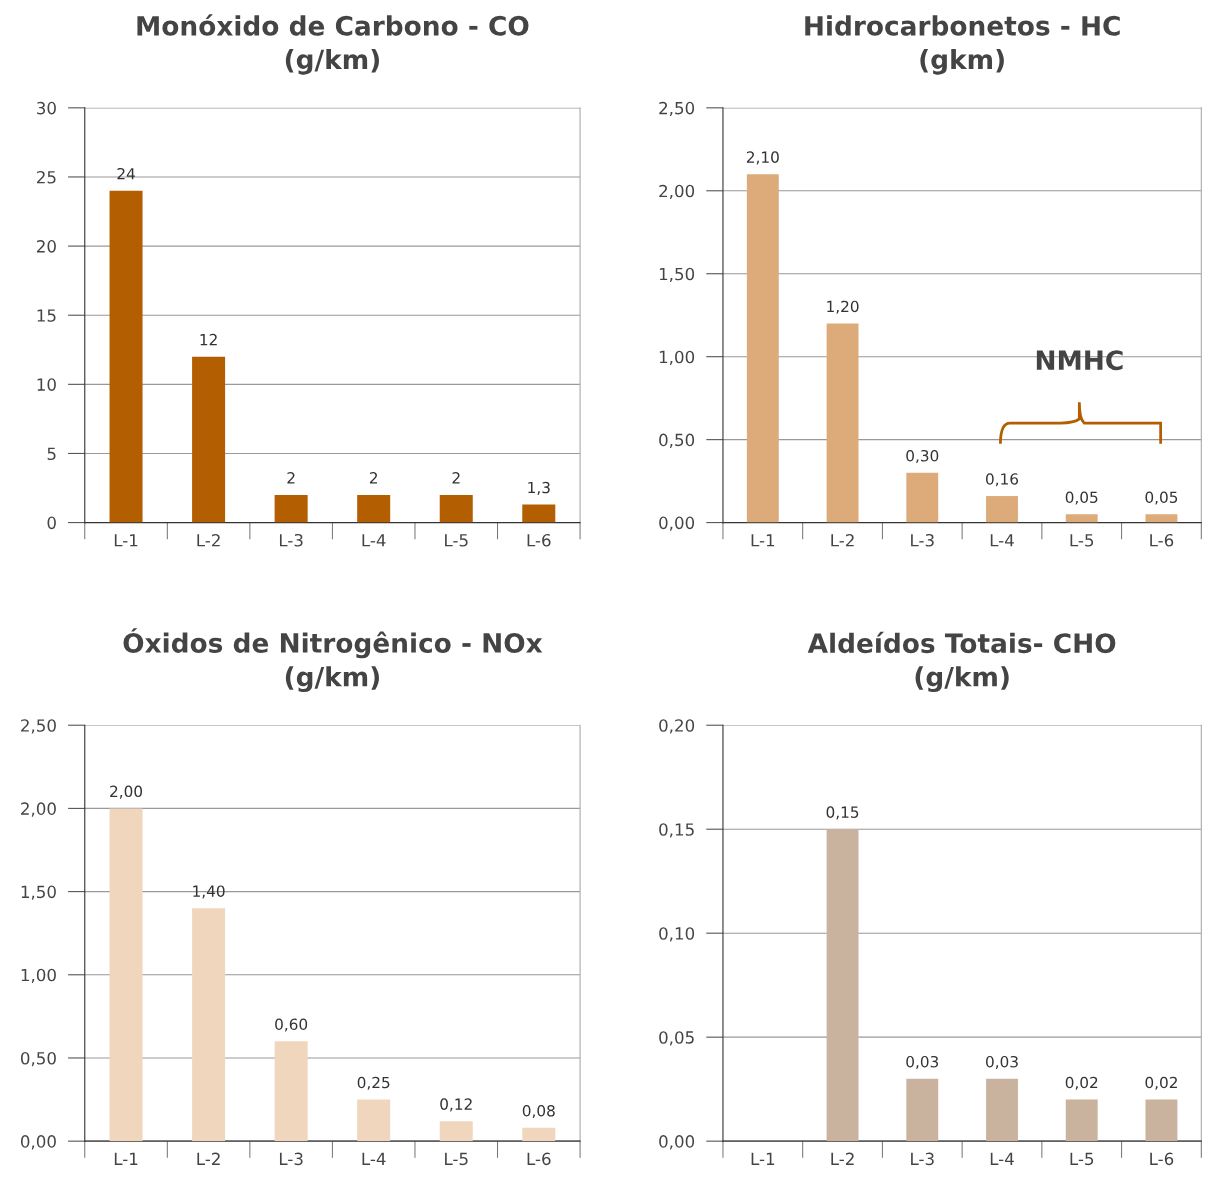 The width and height of the screenshot is (1211, 1185). I want to click on text: 2,00, so click(126, 792).